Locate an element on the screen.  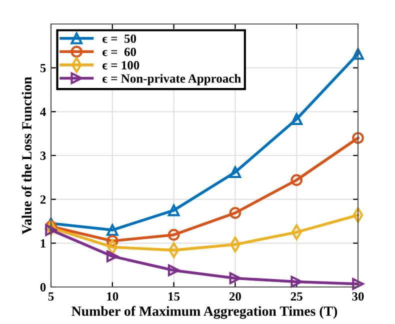
x-axis-title: Number of Maximum Aggregation Times (T) is located at coordinates (205, 312).